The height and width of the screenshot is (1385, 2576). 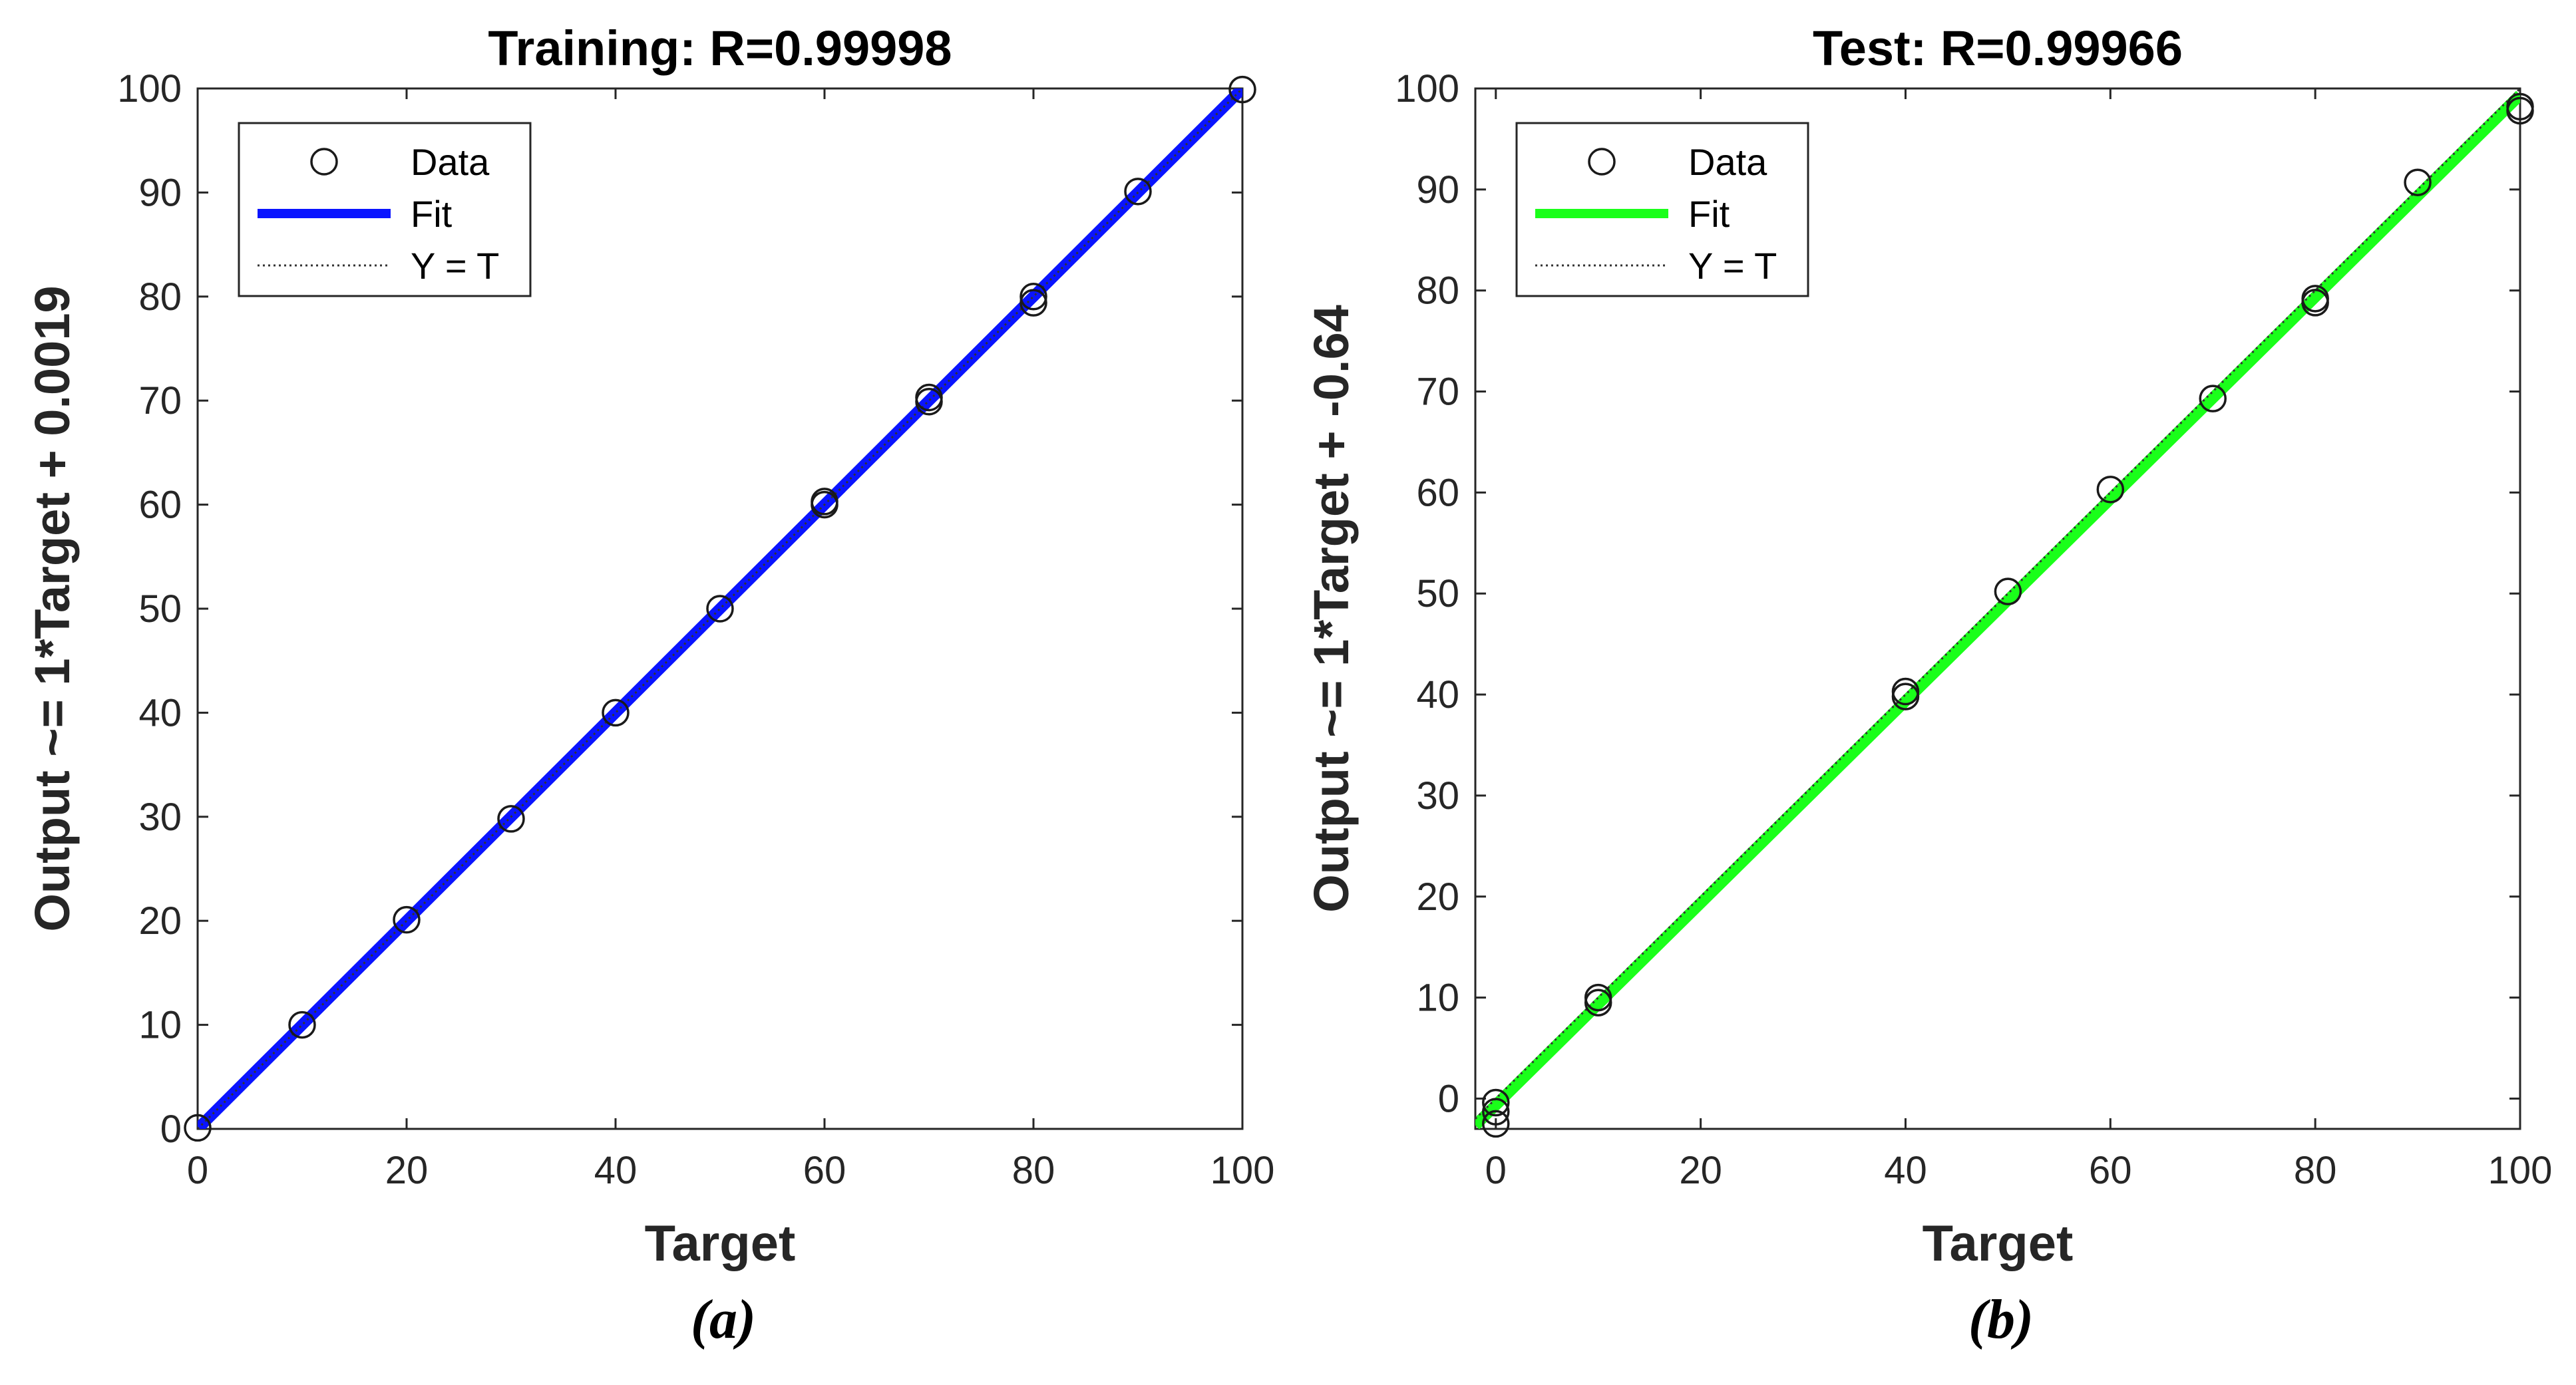 What do you see at coordinates (53, 608) in the screenshot?
I see `y-axis-label: Output ~= 1*Target + 0.0019` at bounding box center [53, 608].